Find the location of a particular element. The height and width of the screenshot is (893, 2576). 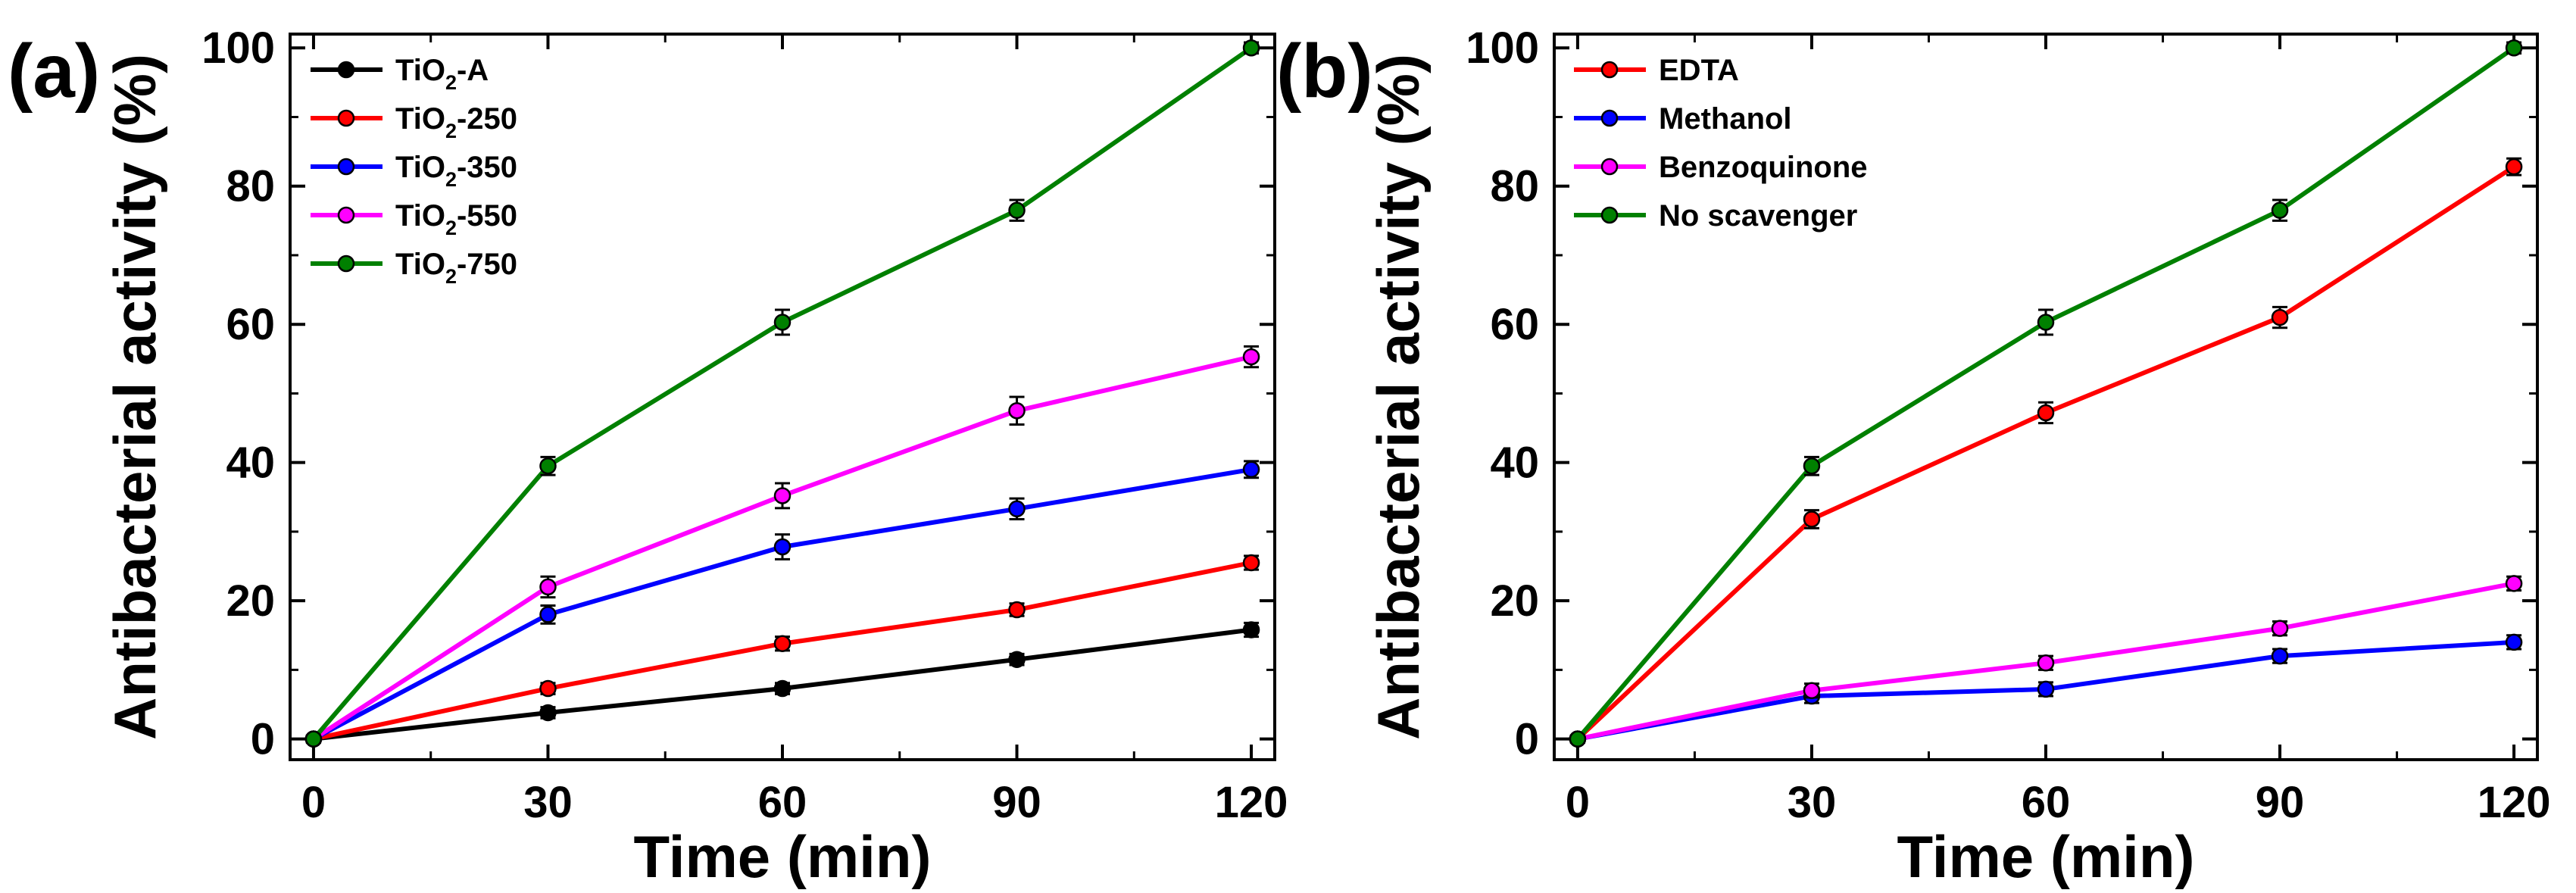

chart-0-legend-label-suffix: -750 is located at coordinates (487, 264).